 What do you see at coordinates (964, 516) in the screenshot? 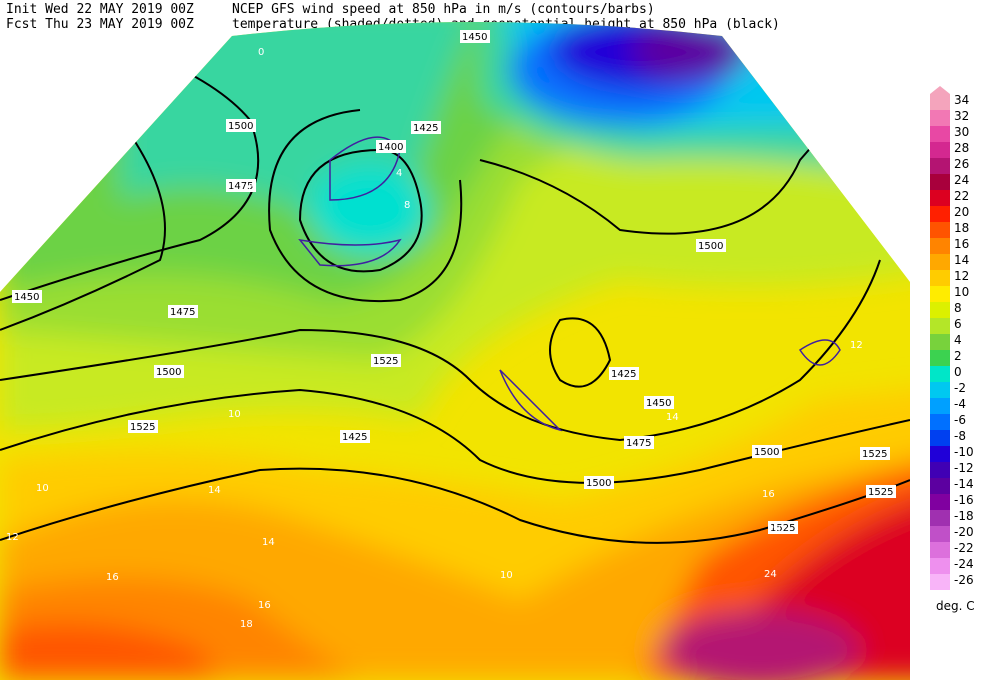
I see `colorbar-label: -18` at bounding box center [964, 516].